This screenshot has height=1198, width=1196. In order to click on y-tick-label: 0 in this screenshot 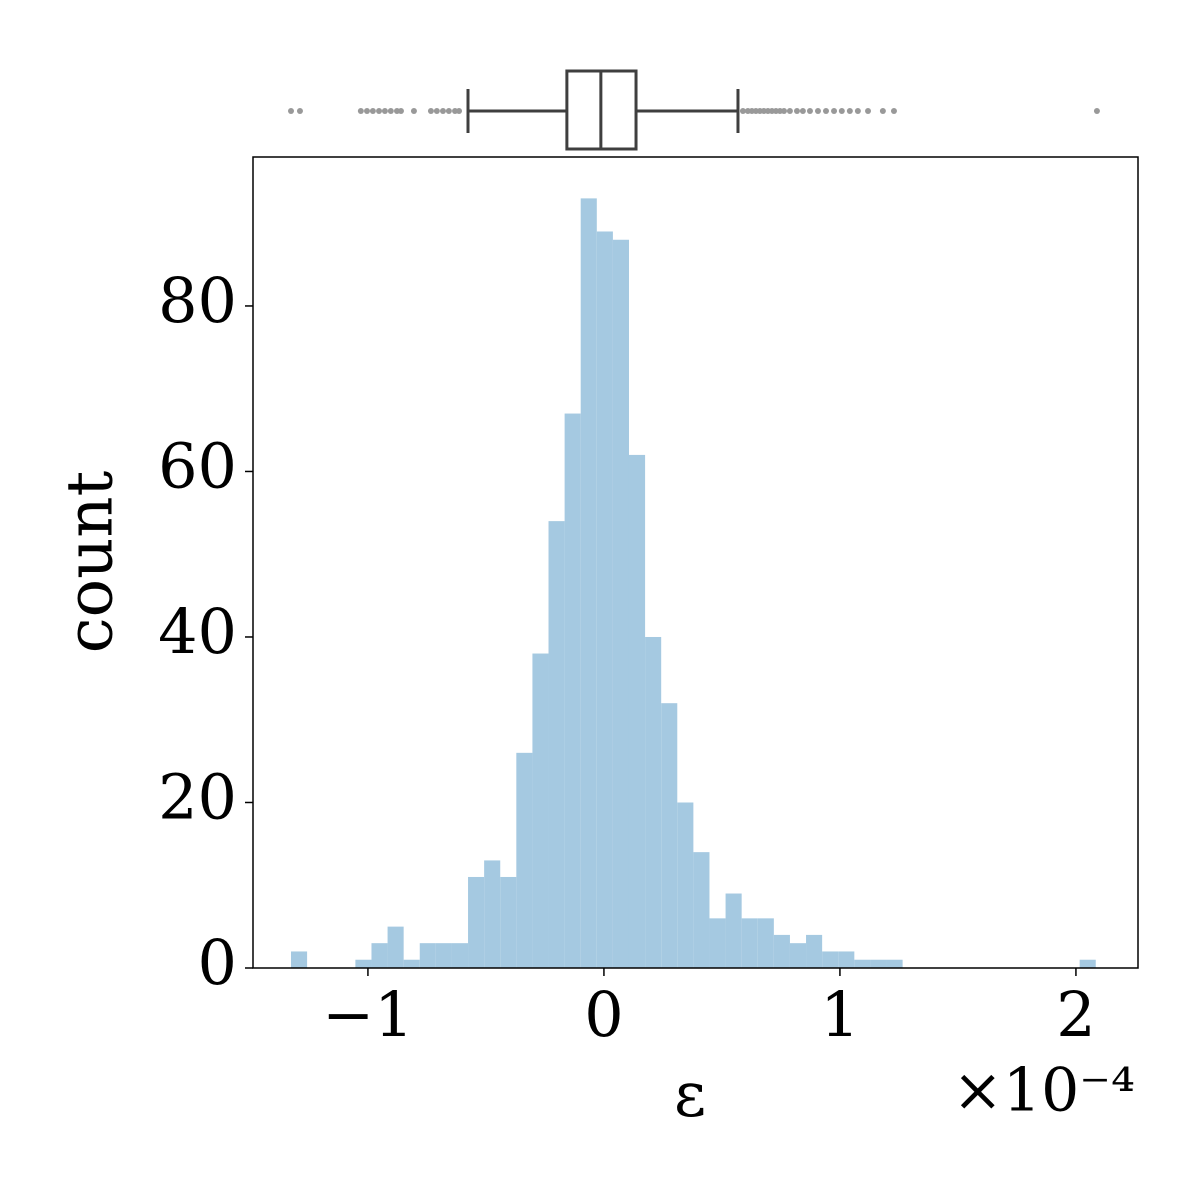, I will do `click(217, 962)`.